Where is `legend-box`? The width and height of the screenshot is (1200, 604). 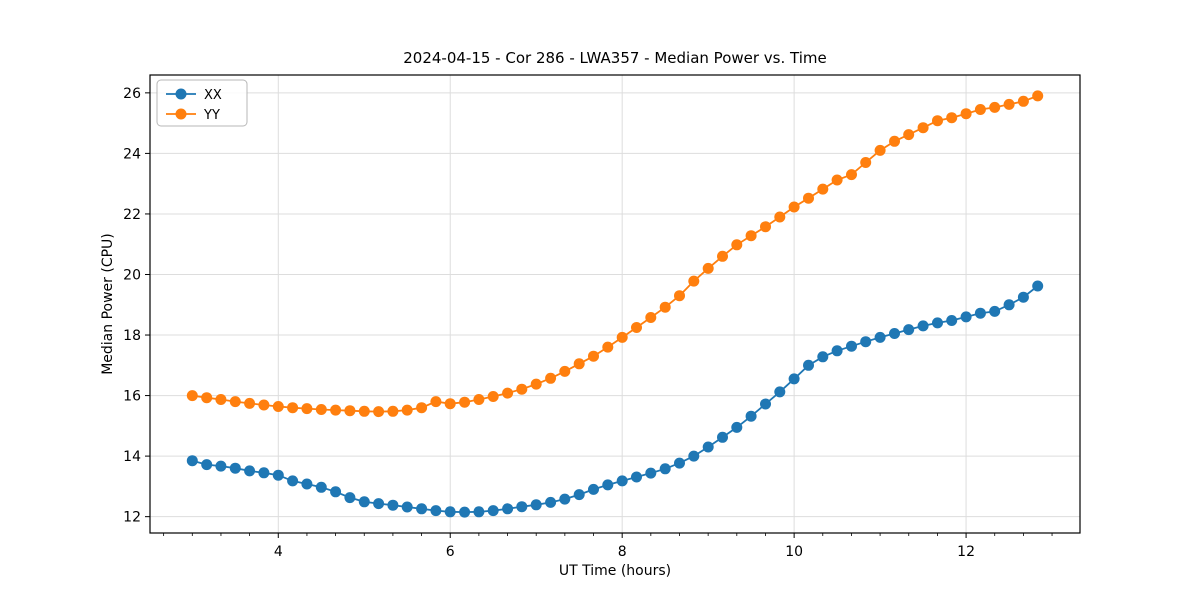 legend-box is located at coordinates (202, 103).